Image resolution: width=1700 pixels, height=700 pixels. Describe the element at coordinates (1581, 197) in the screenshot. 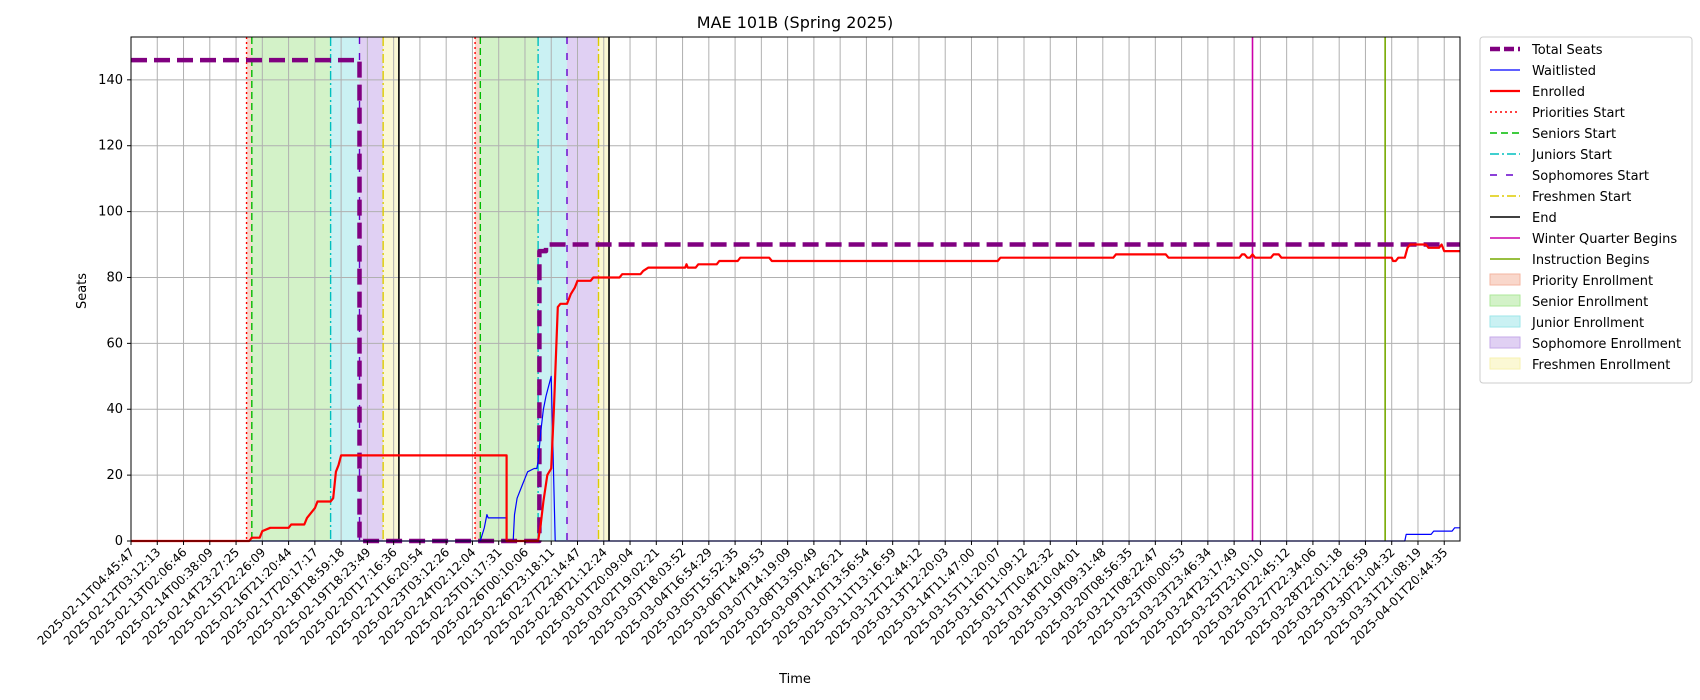

I see `legend-label-freshmen-start: Freshmen Start` at that location.